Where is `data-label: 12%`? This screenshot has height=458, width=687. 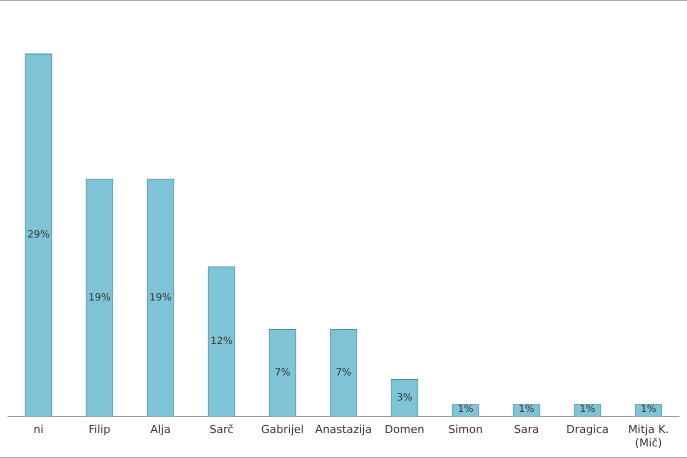
data-label: 12% is located at coordinates (221, 342).